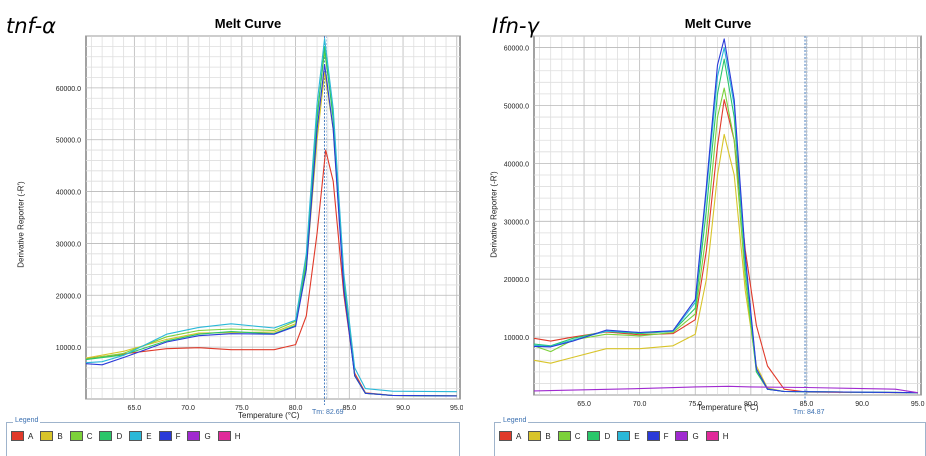 Image resolution: width=926 pixels, height=456 pixels. What do you see at coordinates (31, 26) in the screenshot?
I see `gene-label-tnf: tnf-α` at bounding box center [31, 26].